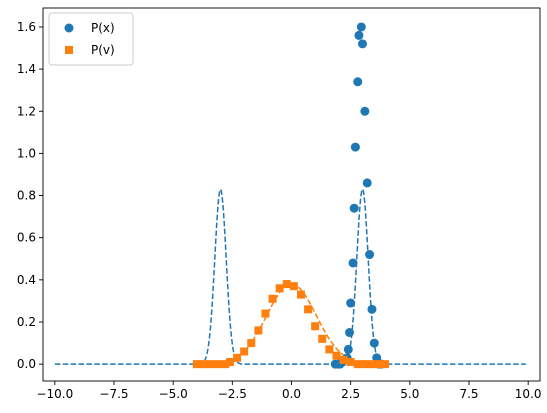  What do you see at coordinates (26, 111) in the screenshot?
I see `y-tick-label-6: 1.2` at bounding box center [26, 111].